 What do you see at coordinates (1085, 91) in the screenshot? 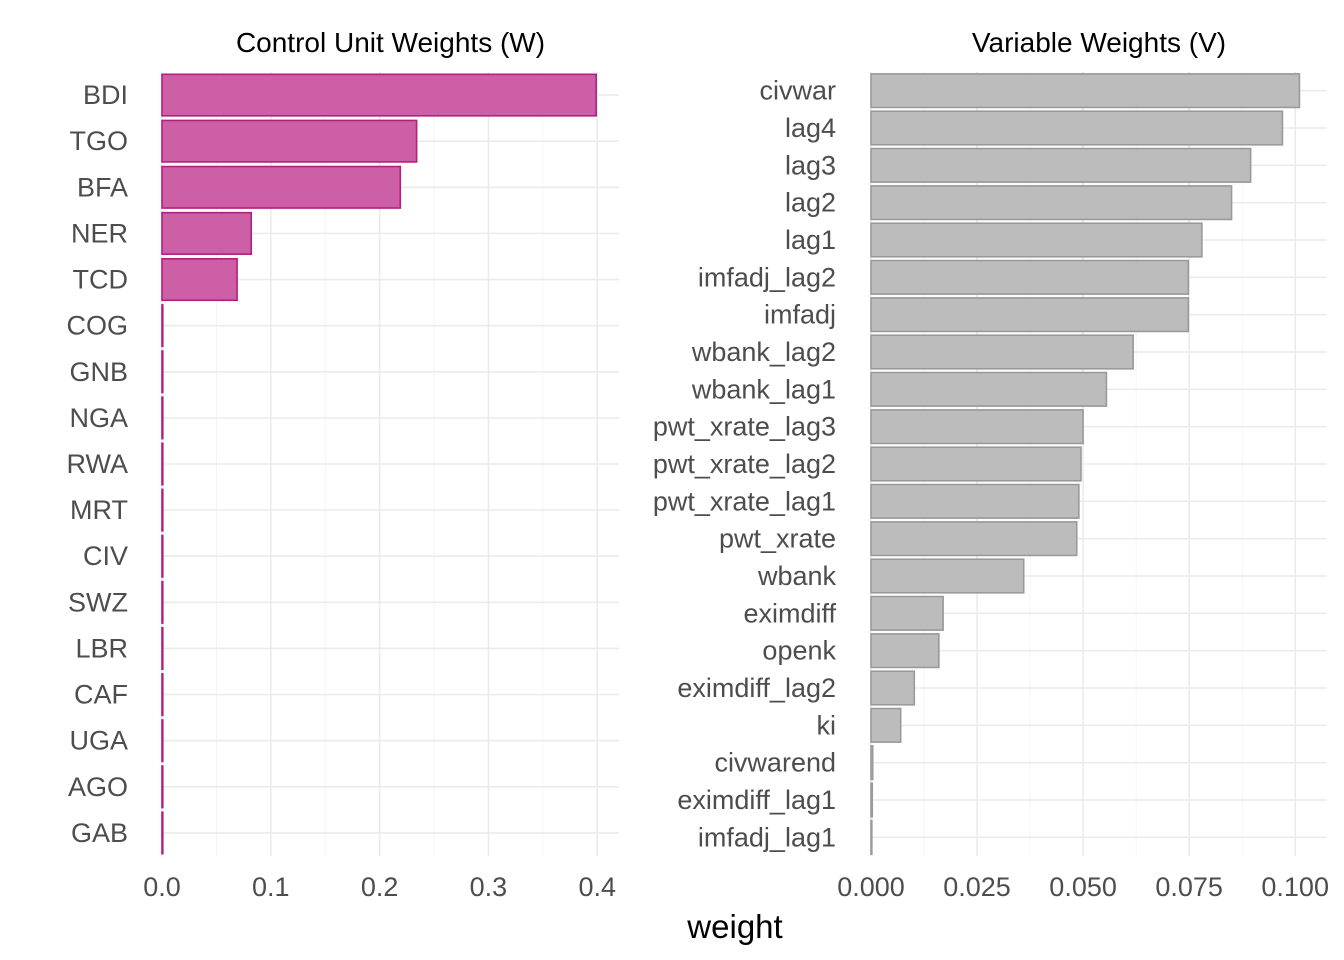
I see `right-bar-civwar` at bounding box center [1085, 91].